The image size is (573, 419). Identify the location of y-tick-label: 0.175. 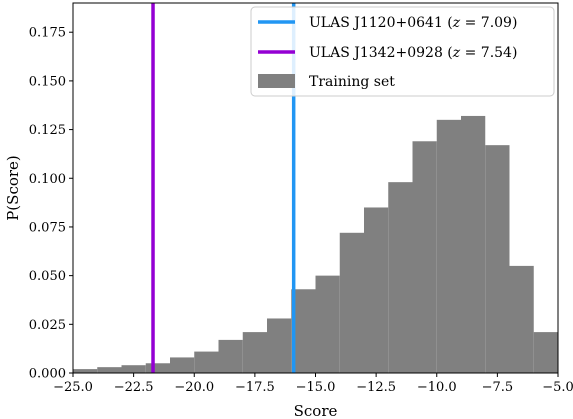
(47, 33).